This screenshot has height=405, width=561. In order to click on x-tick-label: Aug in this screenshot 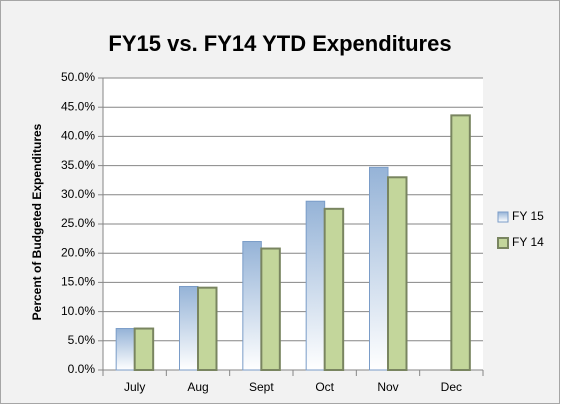, I will do `click(197, 387)`.